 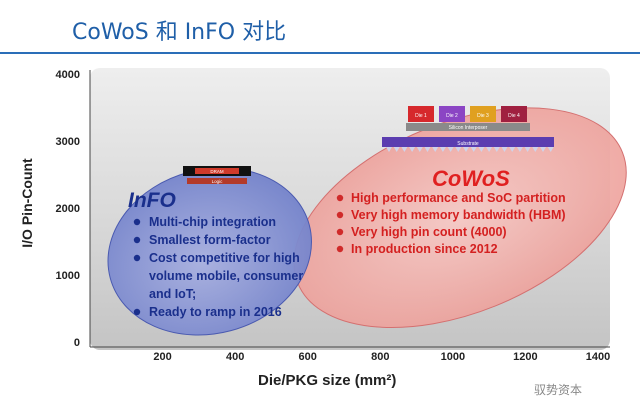 What do you see at coordinates (226, 276) in the screenshot?
I see `info-bullet-text: volume mobile, consumer` at bounding box center [226, 276].